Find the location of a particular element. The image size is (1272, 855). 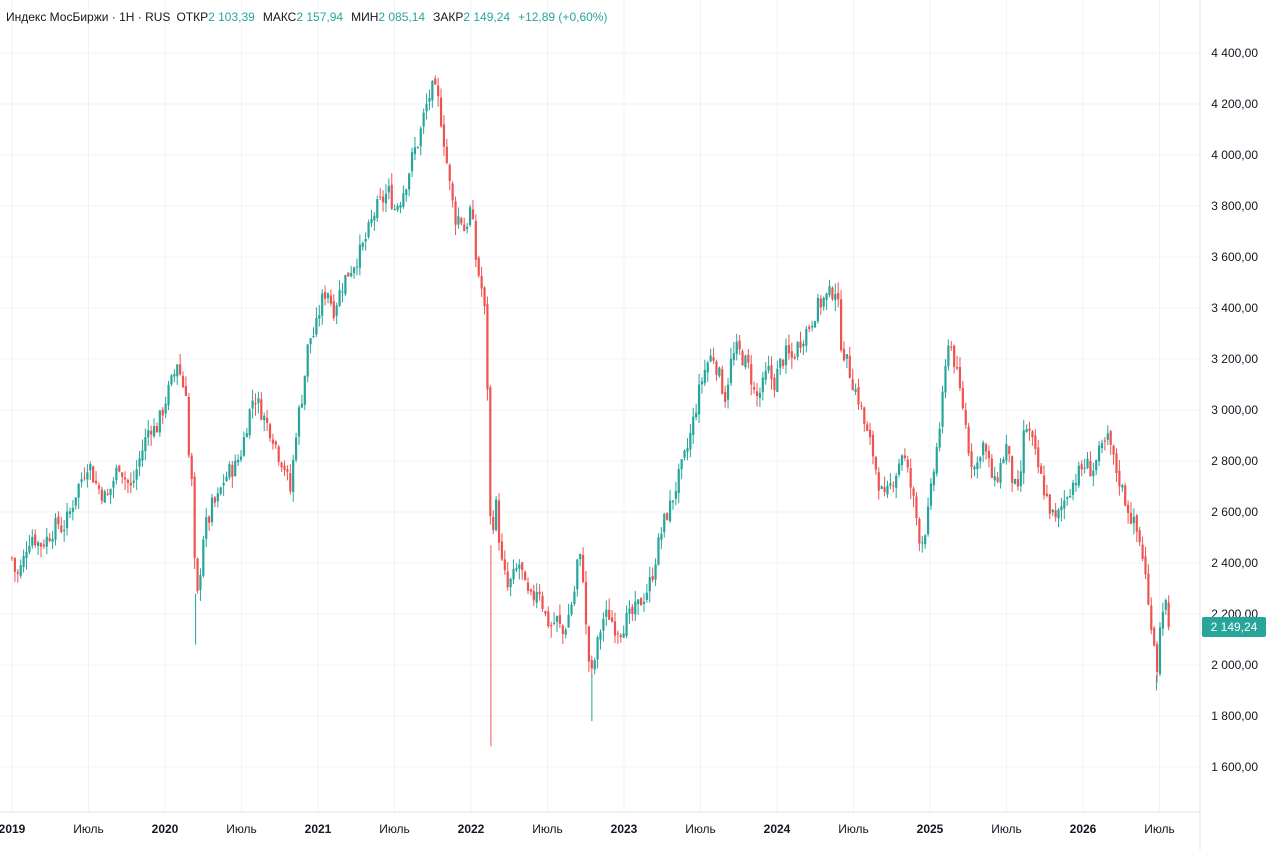

symbol-title: Индекс МосБиржи · 1Н · RUS is located at coordinates (88, 17).